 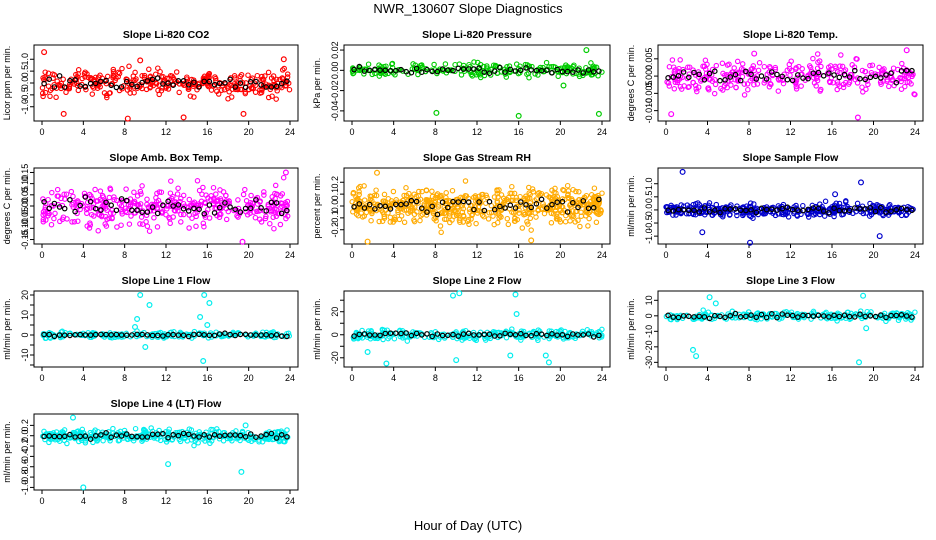 What do you see at coordinates (335, 357) in the screenshot?
I see `y-tick-label: -20` at bounding box center [335, 357].